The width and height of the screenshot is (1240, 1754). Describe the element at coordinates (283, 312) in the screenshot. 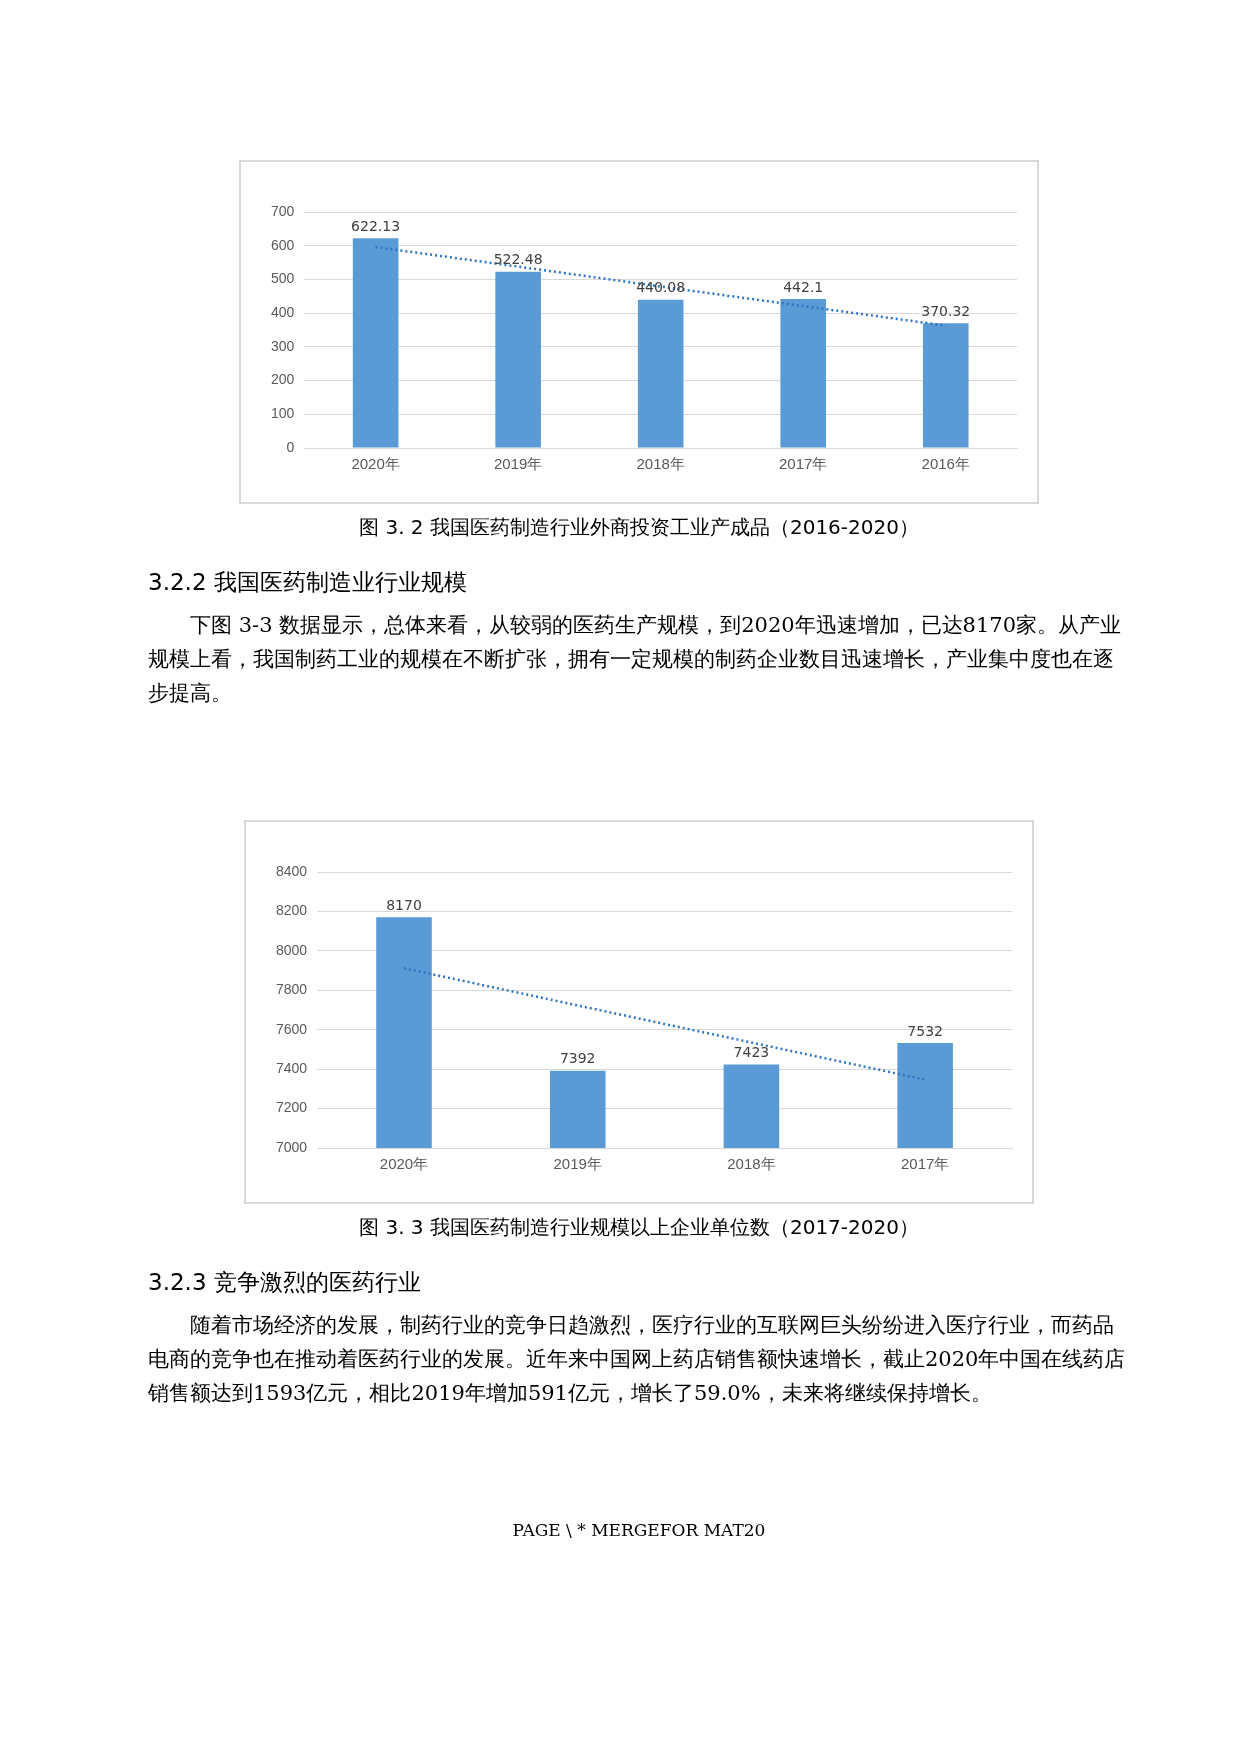

I see `y-tick-label: 400` at that location.